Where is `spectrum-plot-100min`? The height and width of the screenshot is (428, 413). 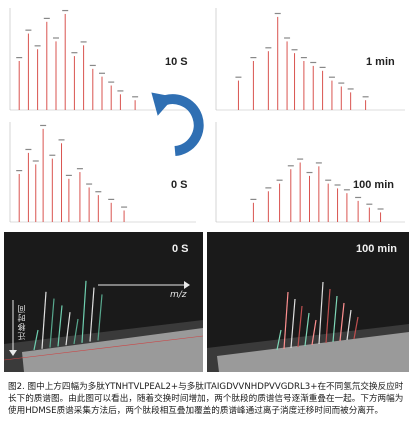
spectrum-plot-100min is located at coordinates (310, 172).